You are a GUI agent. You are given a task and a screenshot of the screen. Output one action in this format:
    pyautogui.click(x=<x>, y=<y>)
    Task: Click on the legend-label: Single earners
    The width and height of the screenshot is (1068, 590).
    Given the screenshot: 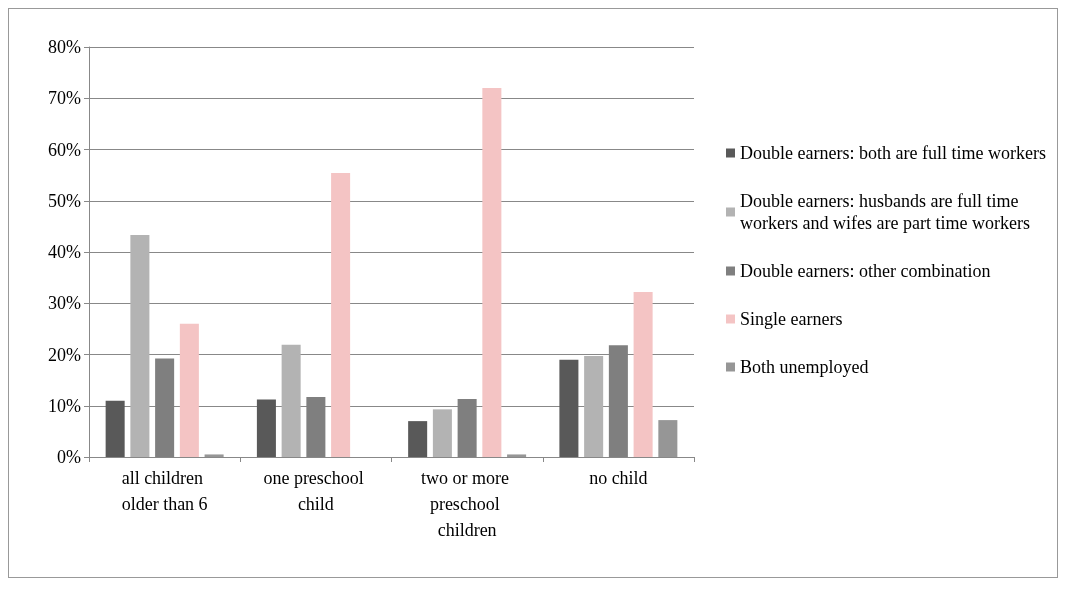 What is the action you would take?
    pyautogui.click(x=791, y=319)
    